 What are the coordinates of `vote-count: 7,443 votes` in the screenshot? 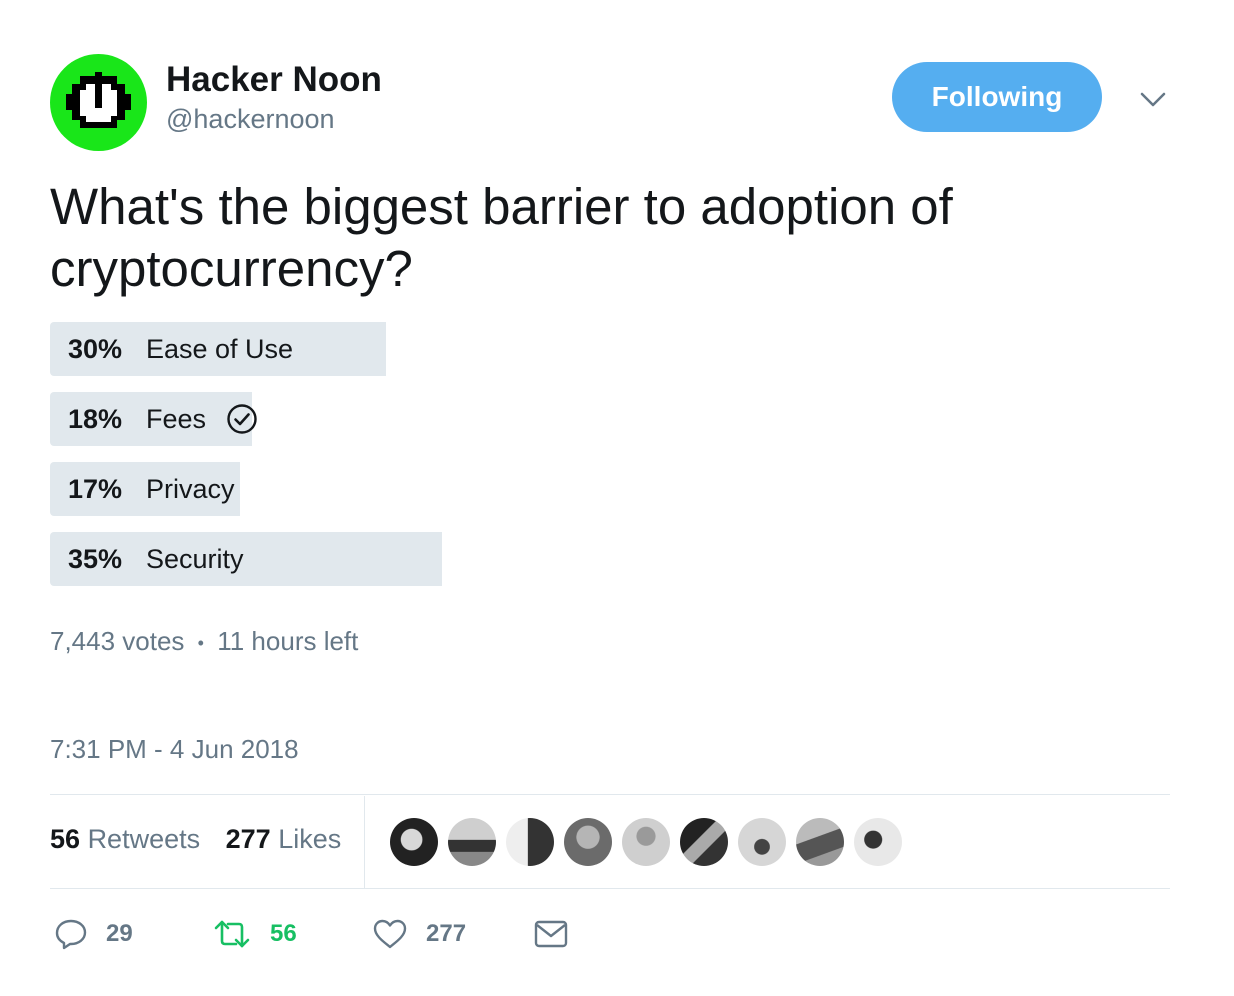 It's located at (117, 641).